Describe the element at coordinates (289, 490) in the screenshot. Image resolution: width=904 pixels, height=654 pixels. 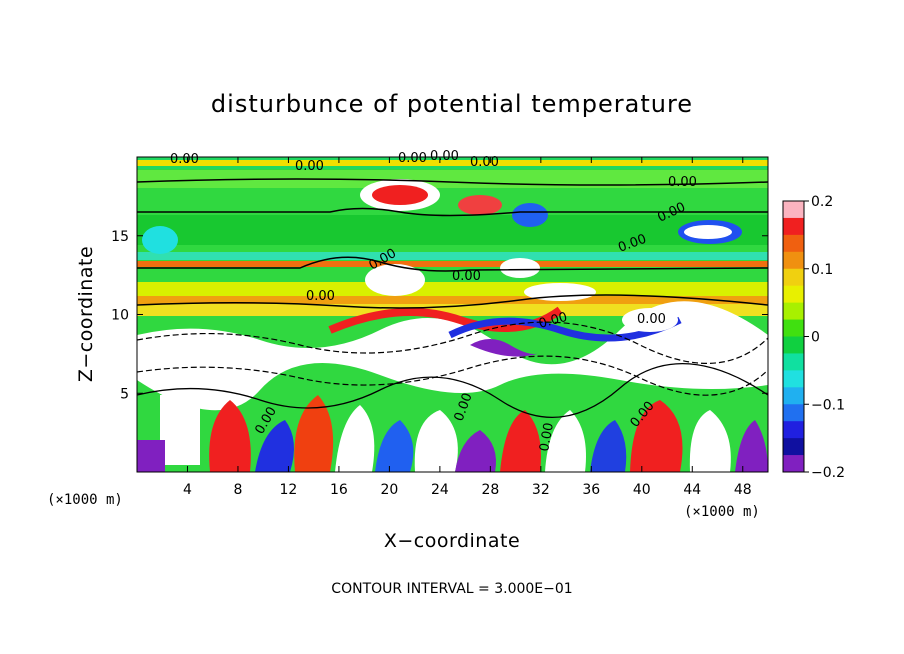
I see `x-tick-label: 12` at that location.